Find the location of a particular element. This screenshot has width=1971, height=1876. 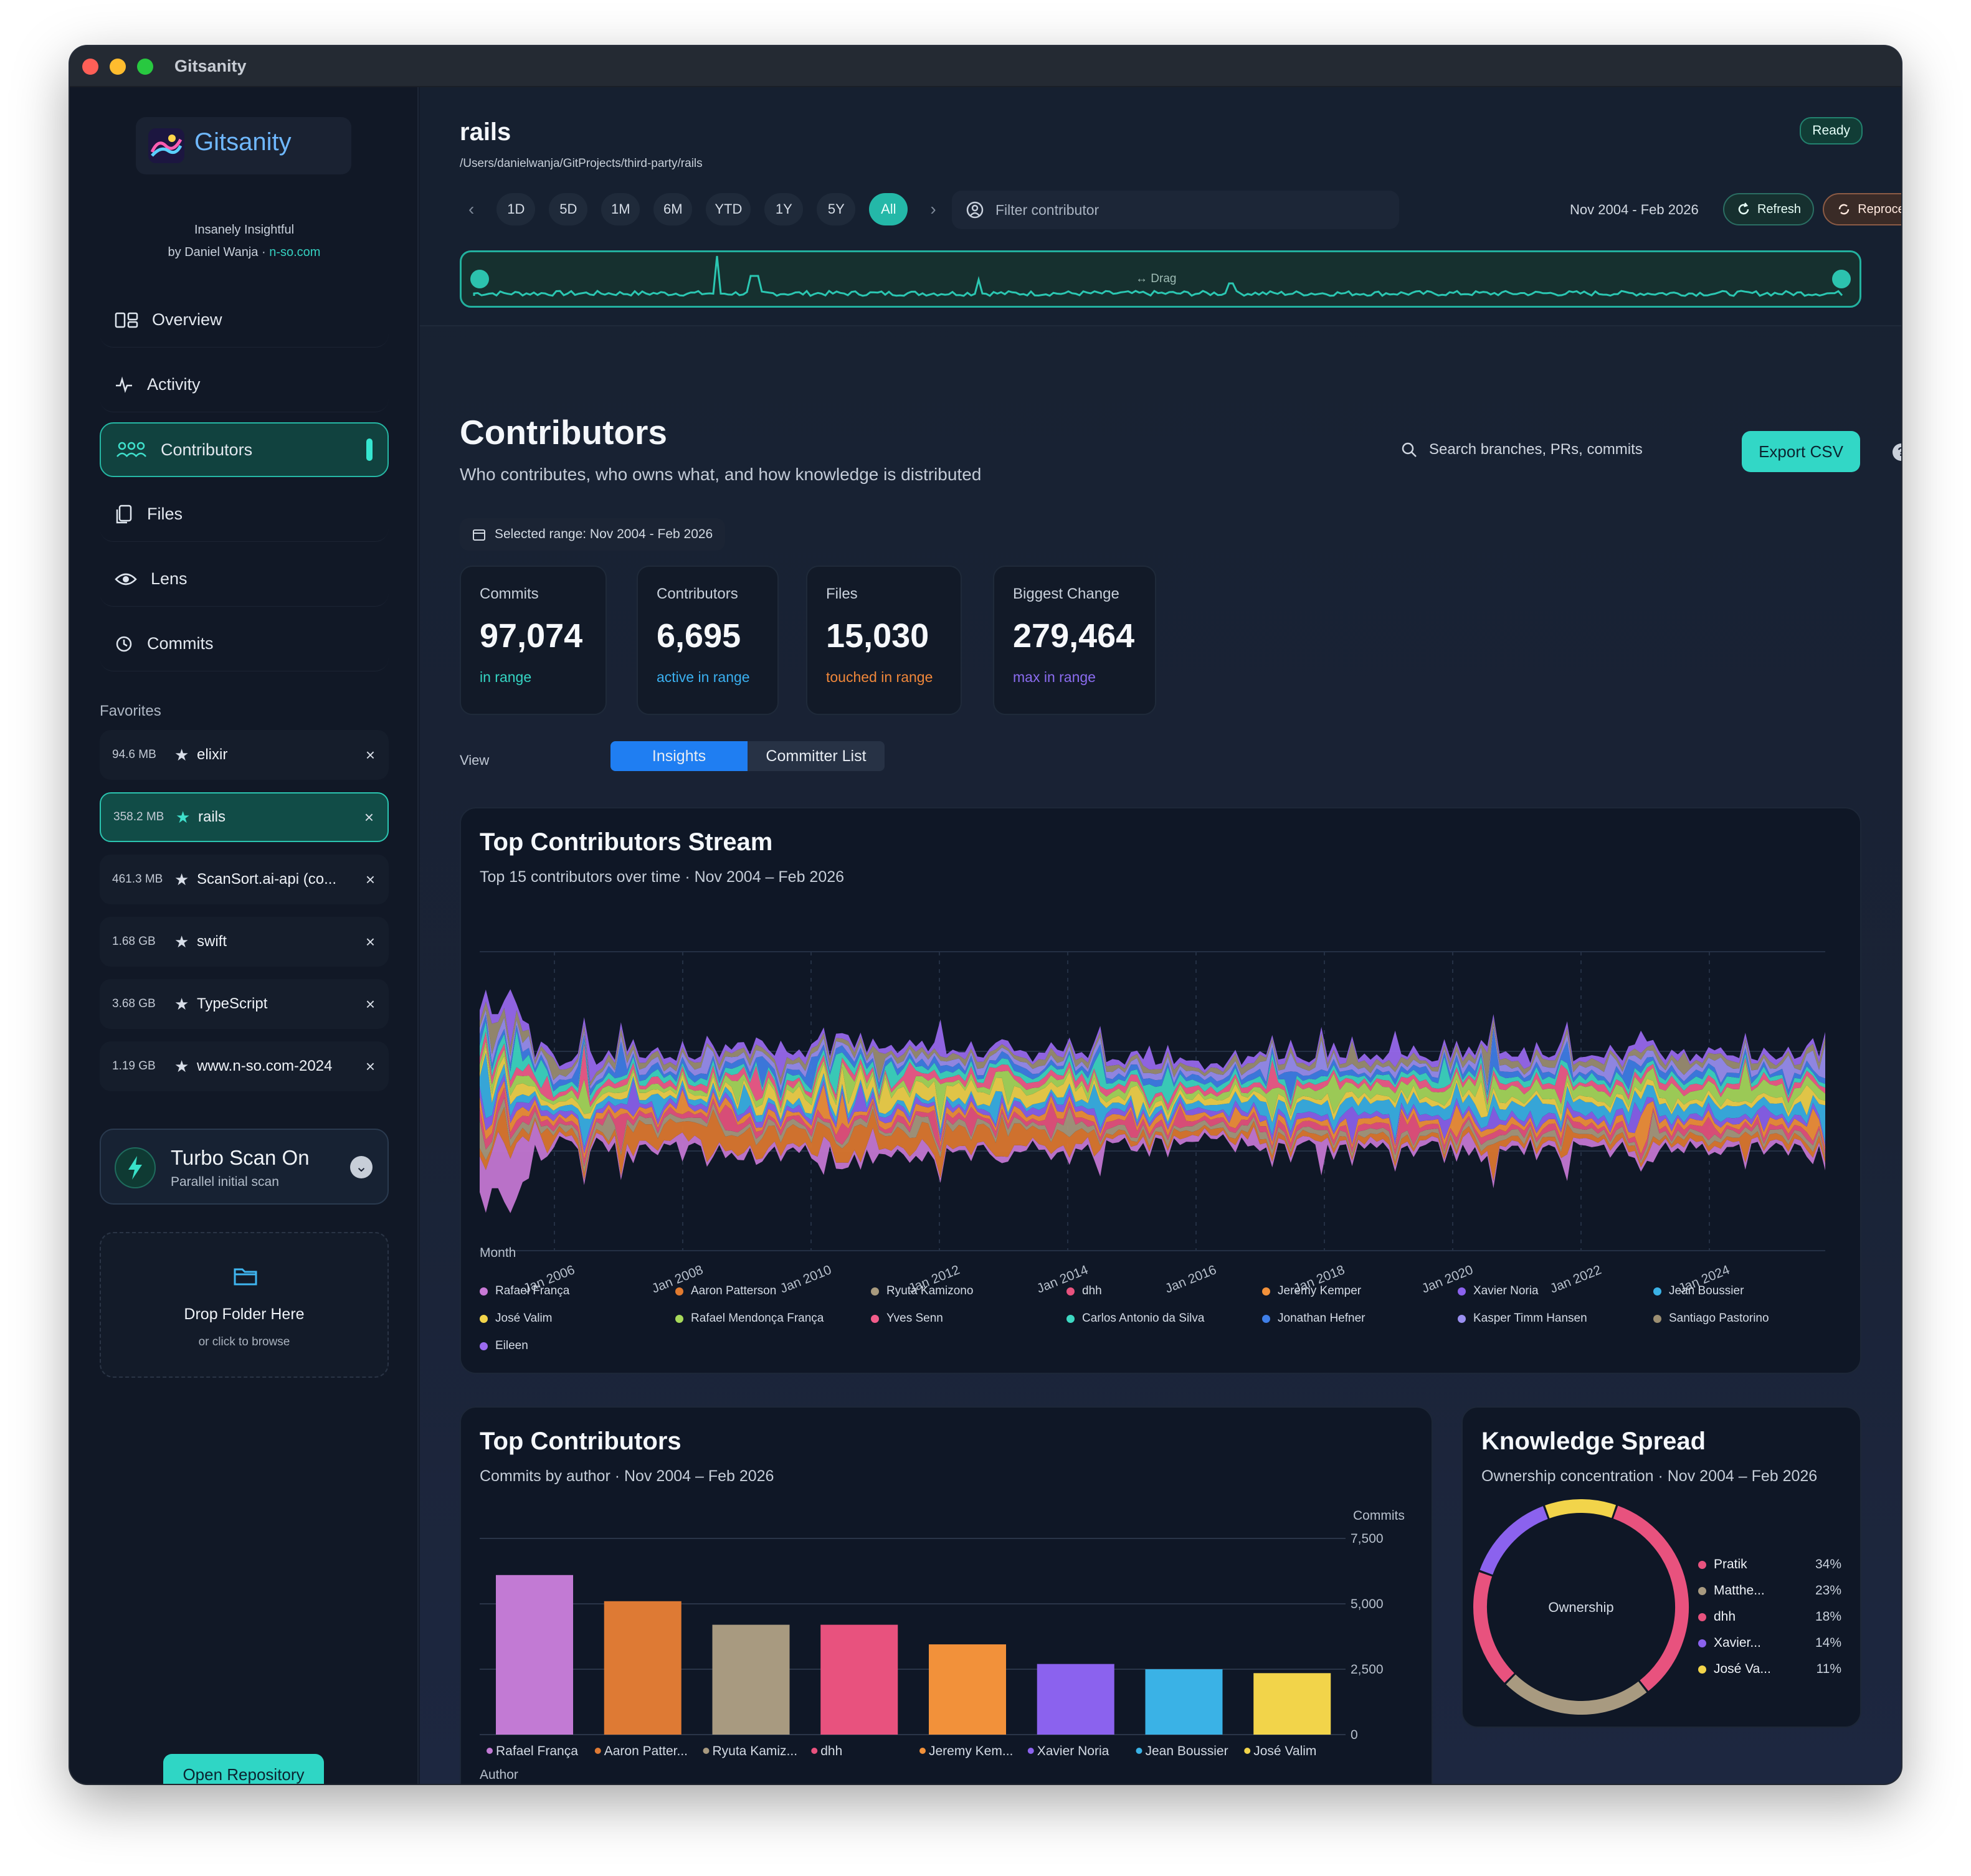

favorite-item: 94.6 MB ★ elixir × is located at coordinates (244, 755).